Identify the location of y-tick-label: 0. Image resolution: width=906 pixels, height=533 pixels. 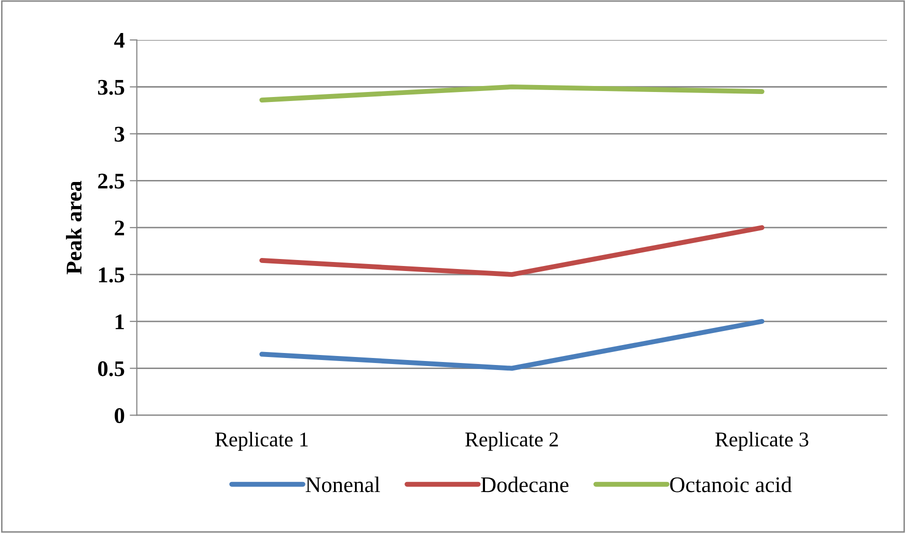
(119, 416).